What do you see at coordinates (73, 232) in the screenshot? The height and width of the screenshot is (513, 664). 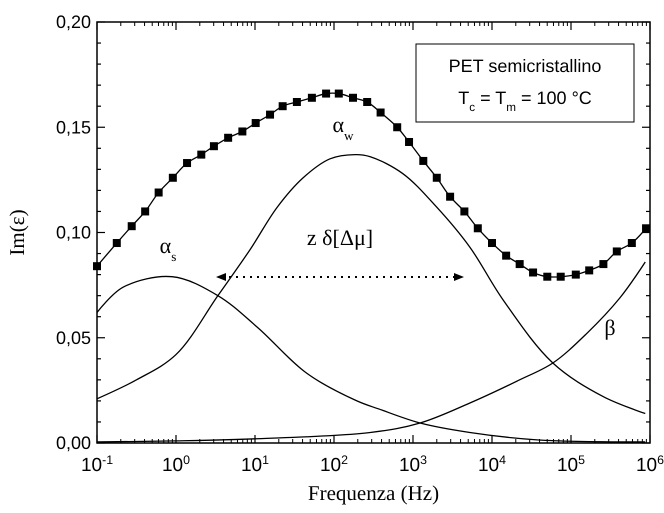 I see `y-tick-label: 0,10` at bounding box center [73, 232].